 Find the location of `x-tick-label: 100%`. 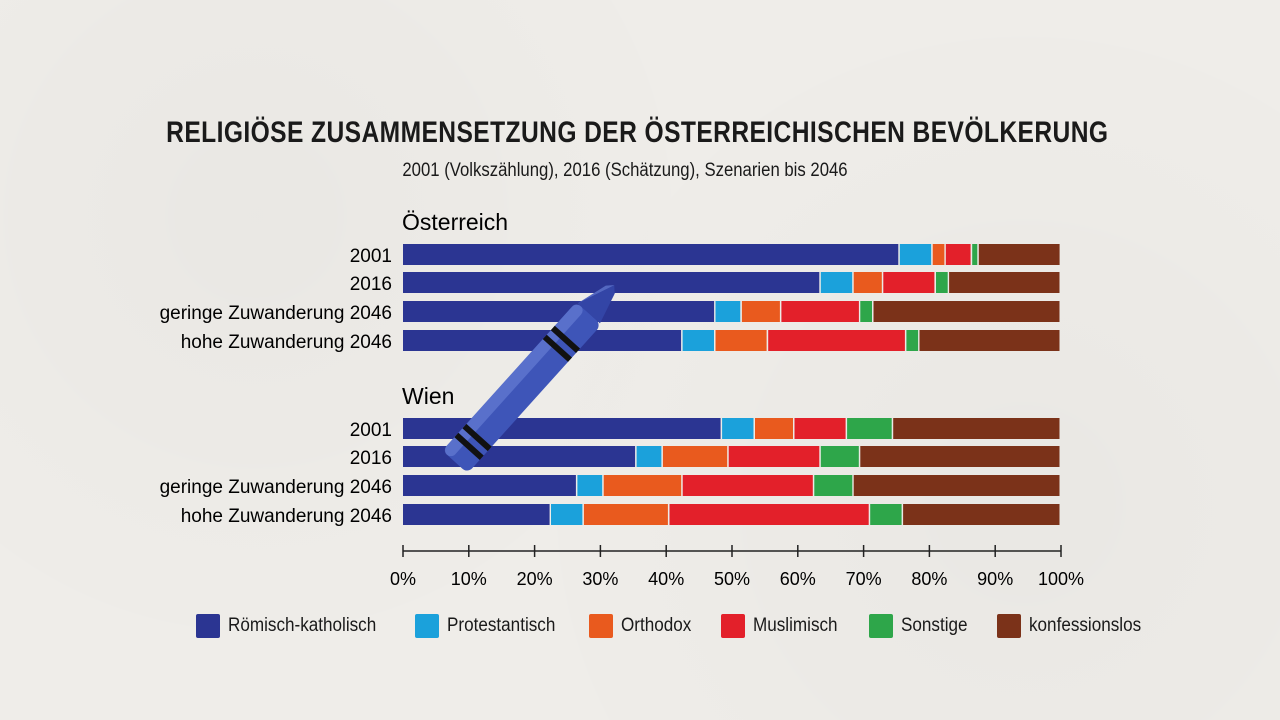

x-tick-label: 100% is located at coordinates (1061, 579).